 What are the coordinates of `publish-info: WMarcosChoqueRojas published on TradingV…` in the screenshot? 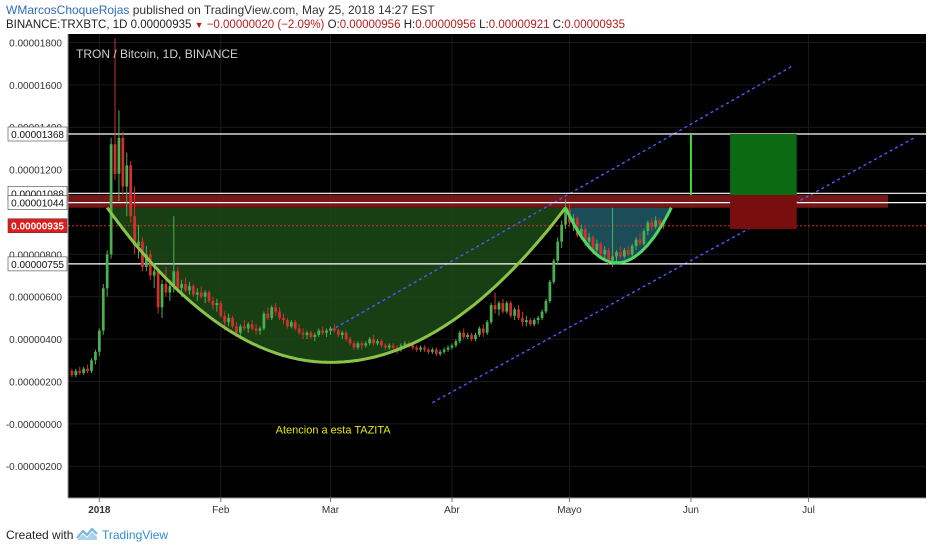 It's located at (220, 10).